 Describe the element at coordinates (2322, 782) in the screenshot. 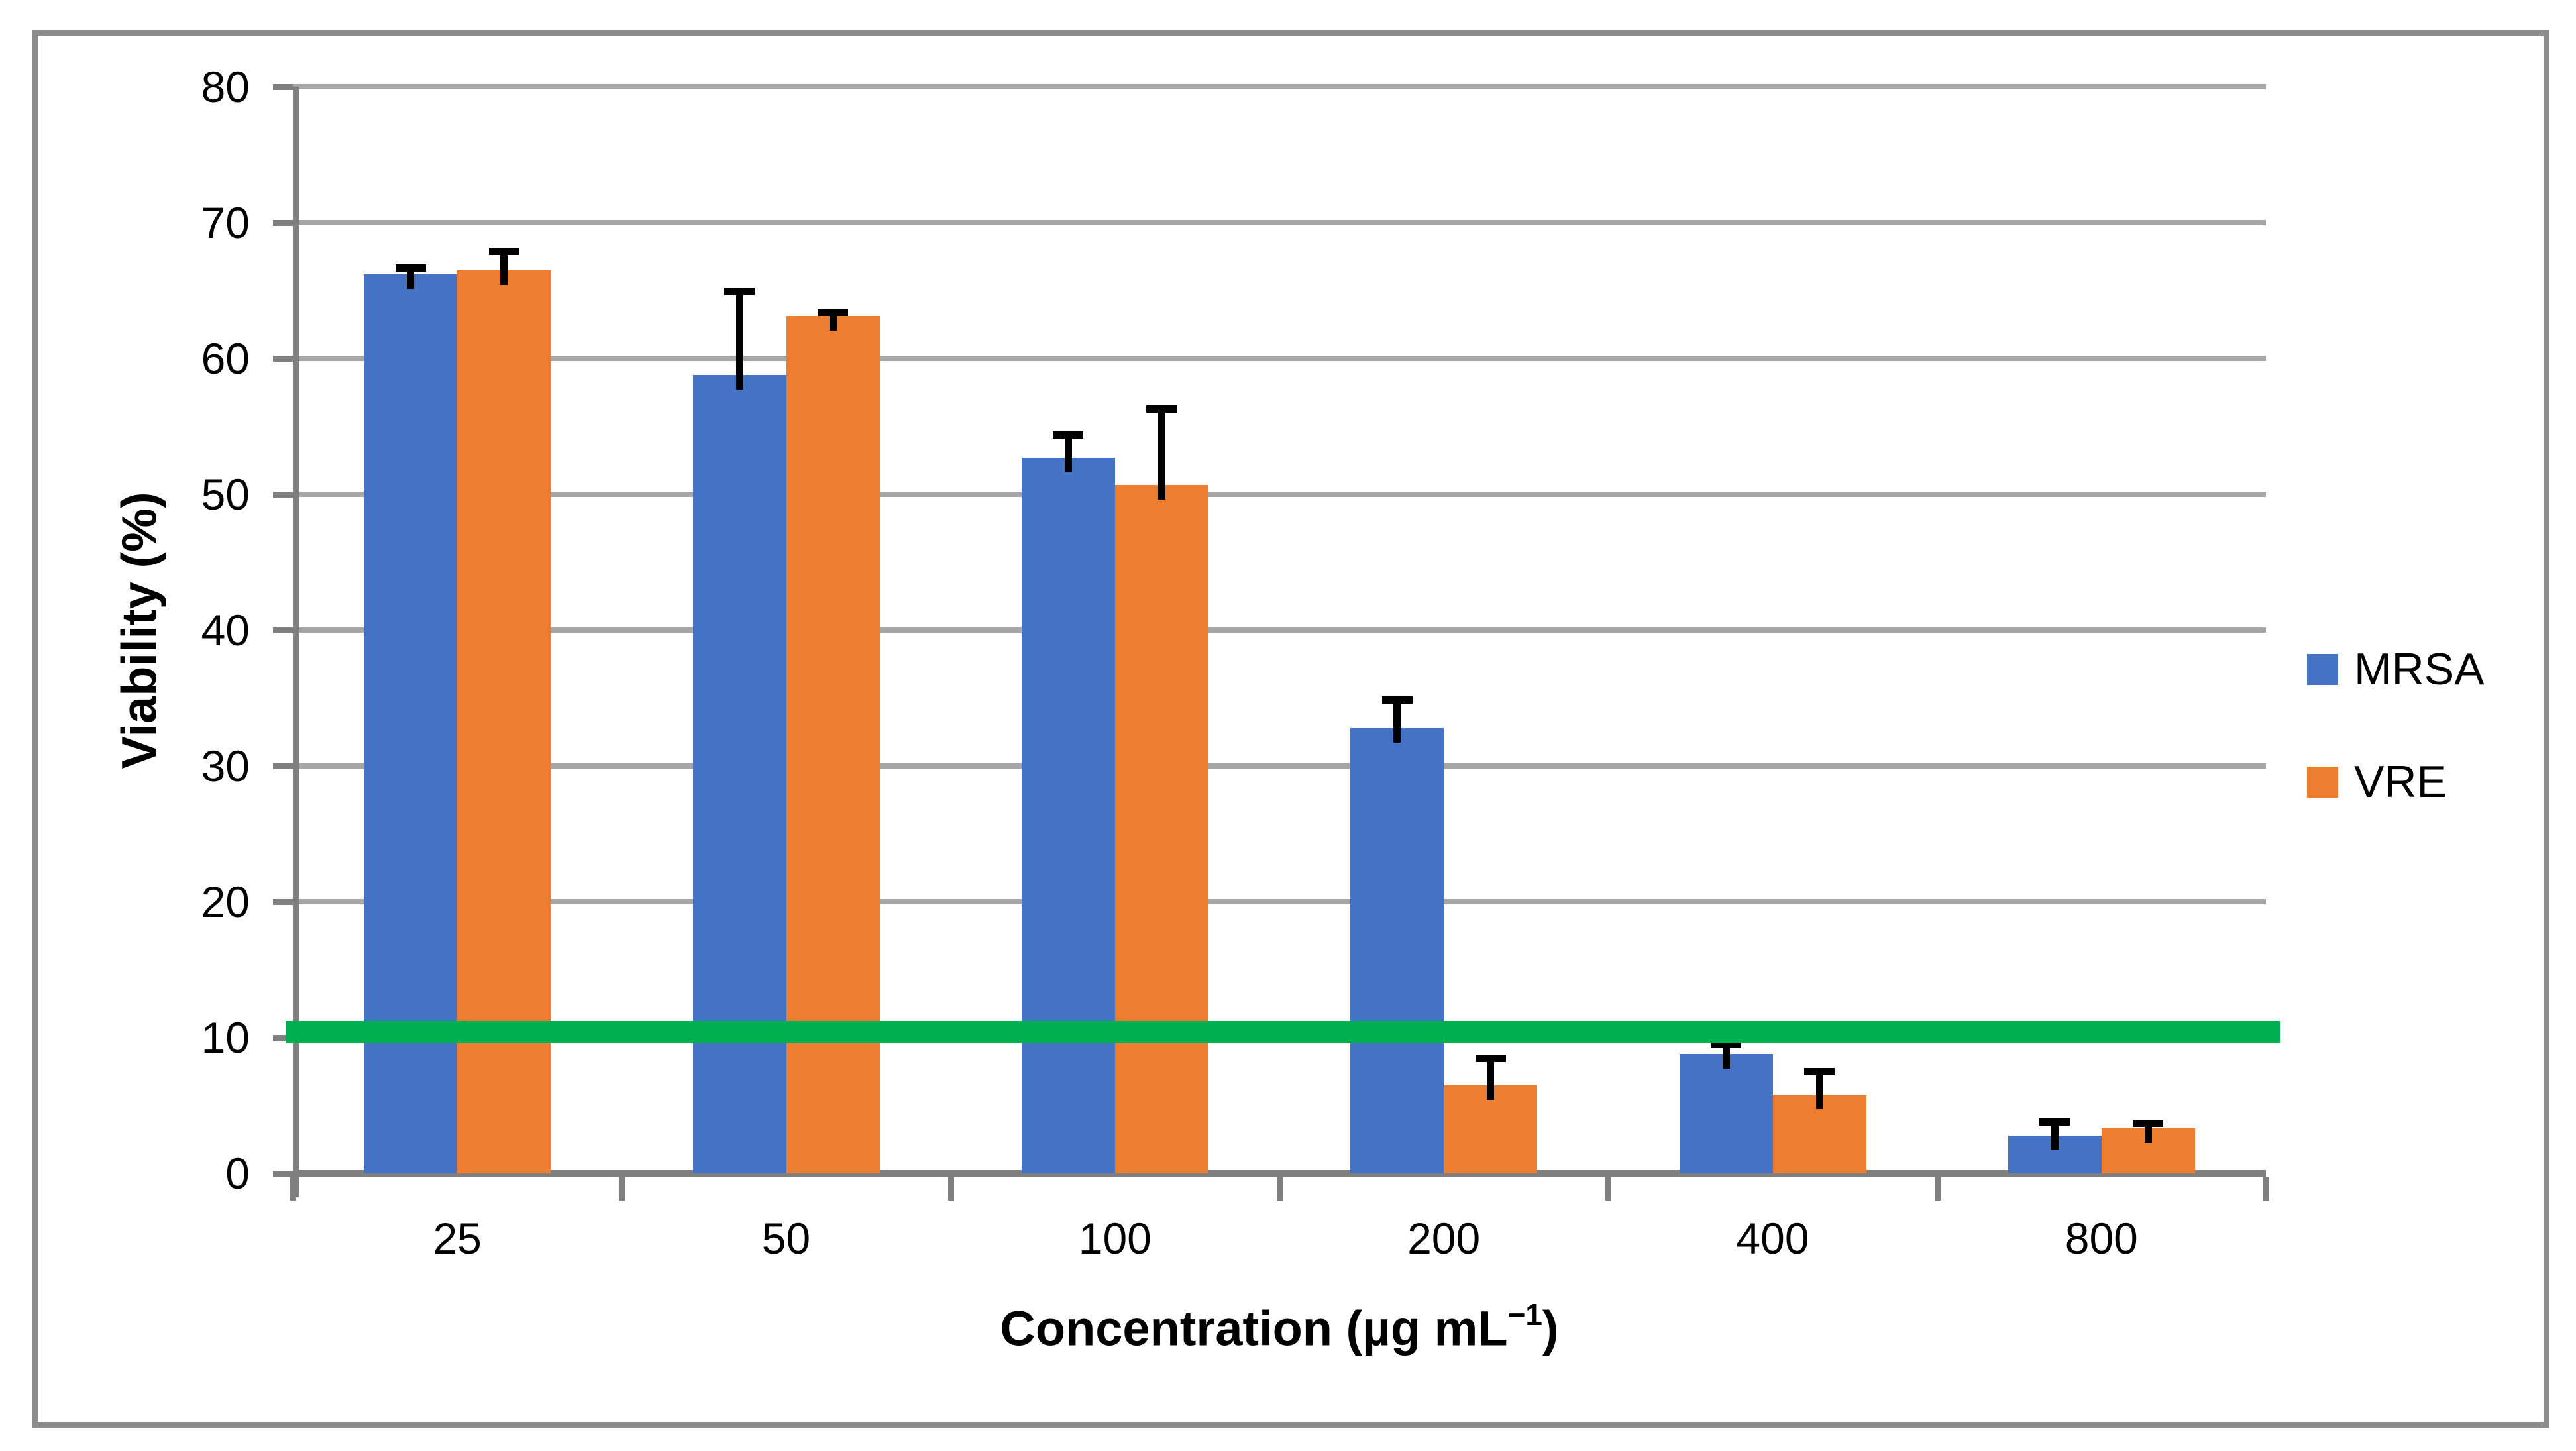

I see `legend-swatch-vre` at that location.